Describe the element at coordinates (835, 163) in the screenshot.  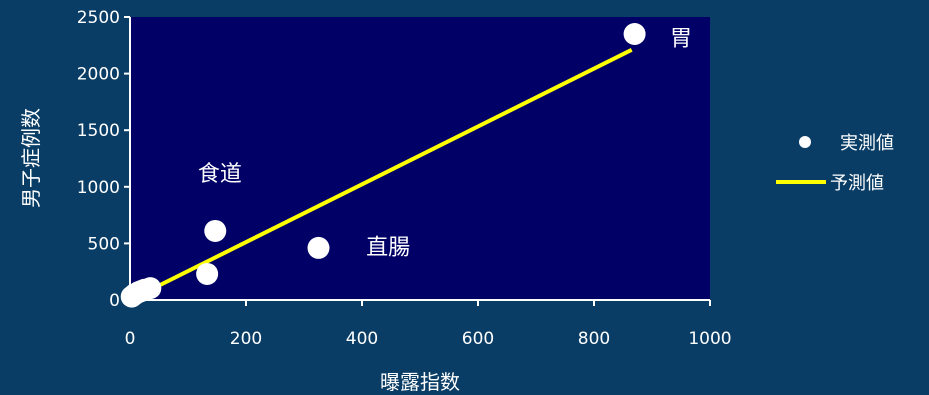
I see `legend: 実測値 予測値` at that location.